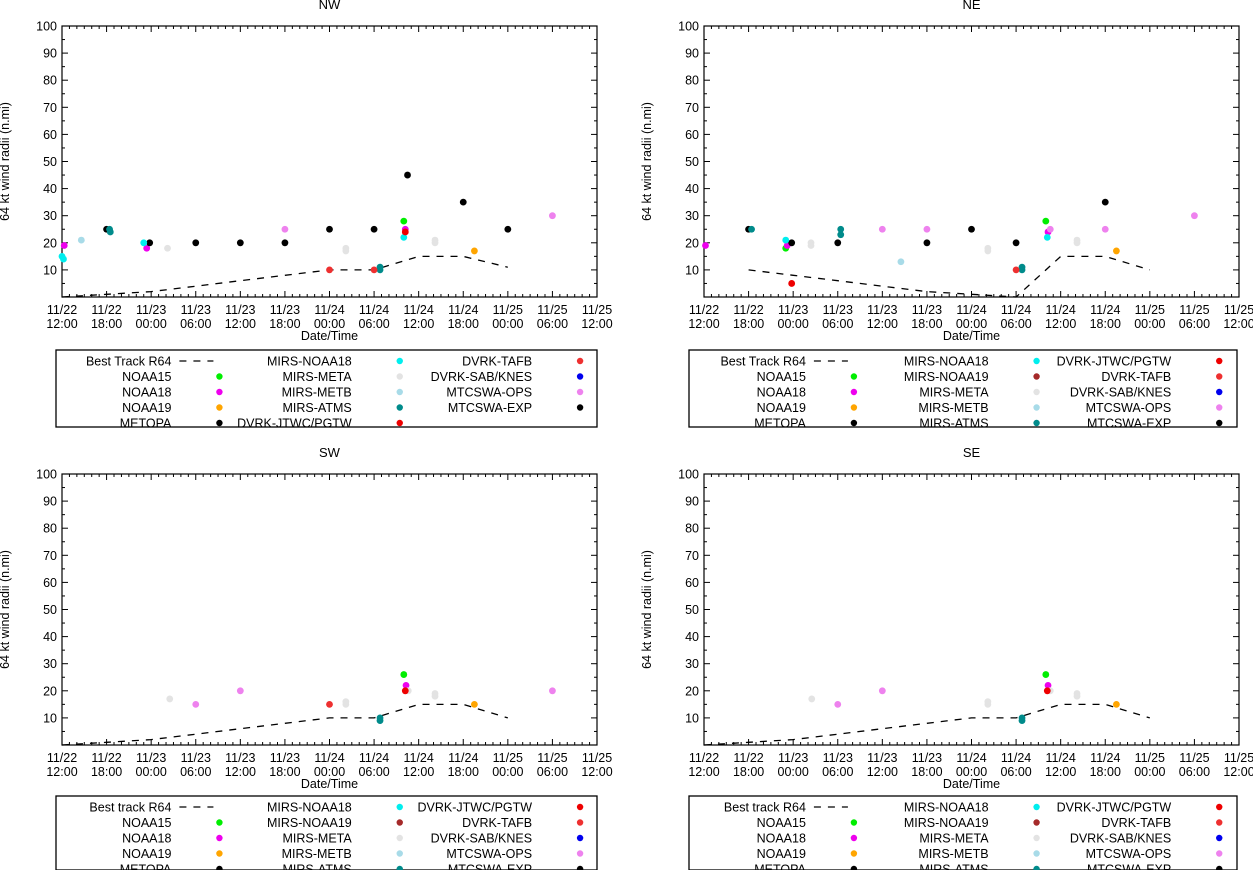 The height and width of the screenshot is (870, 1253). Describe the element at coordinates (330, 452) in the screenshot. I see `chart-title: SW` at that location.